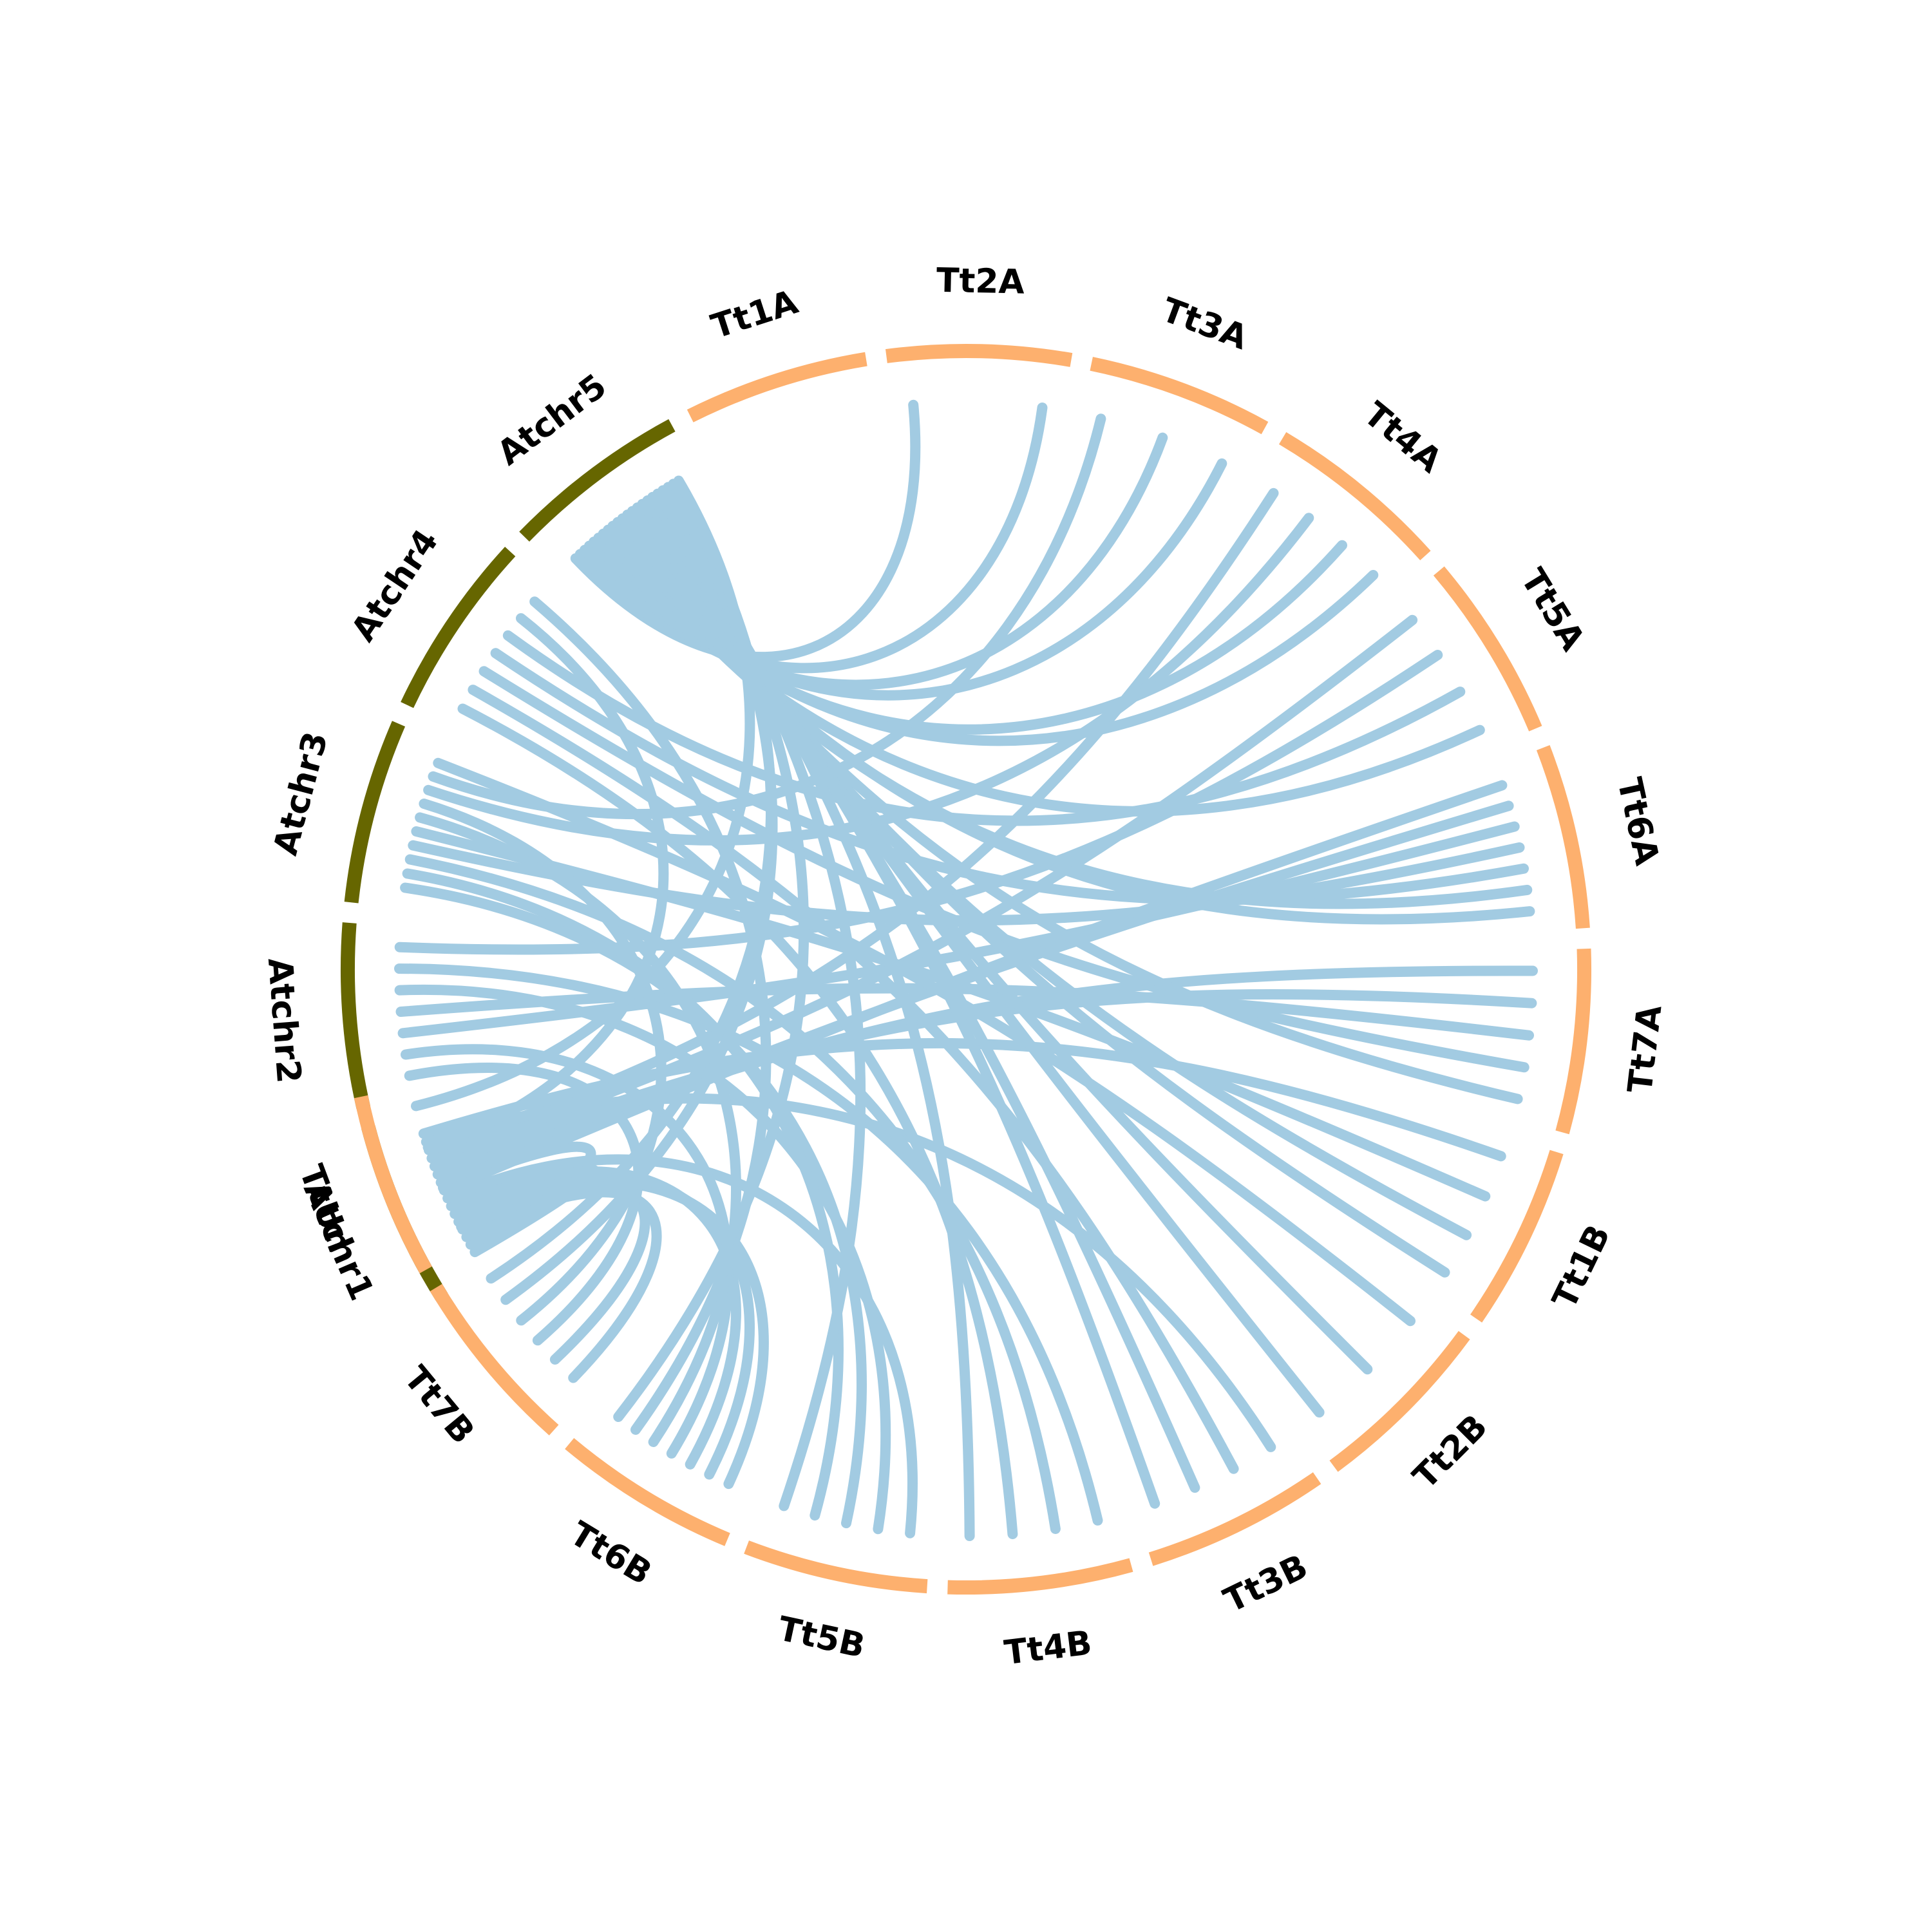 This screenshot has width=1932, height=1932. Describe the element at coordinates (284, 1020) in the screenshot. I see `segment-label-atchr2: Atchr2` at that location.